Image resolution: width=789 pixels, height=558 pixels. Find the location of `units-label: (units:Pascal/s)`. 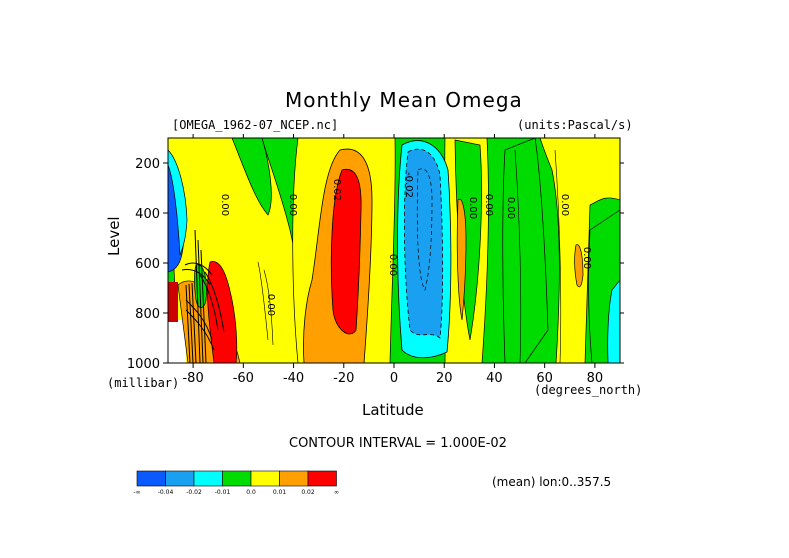

units-label: (units:Pascal/s) is located at coordinates (575, 125).